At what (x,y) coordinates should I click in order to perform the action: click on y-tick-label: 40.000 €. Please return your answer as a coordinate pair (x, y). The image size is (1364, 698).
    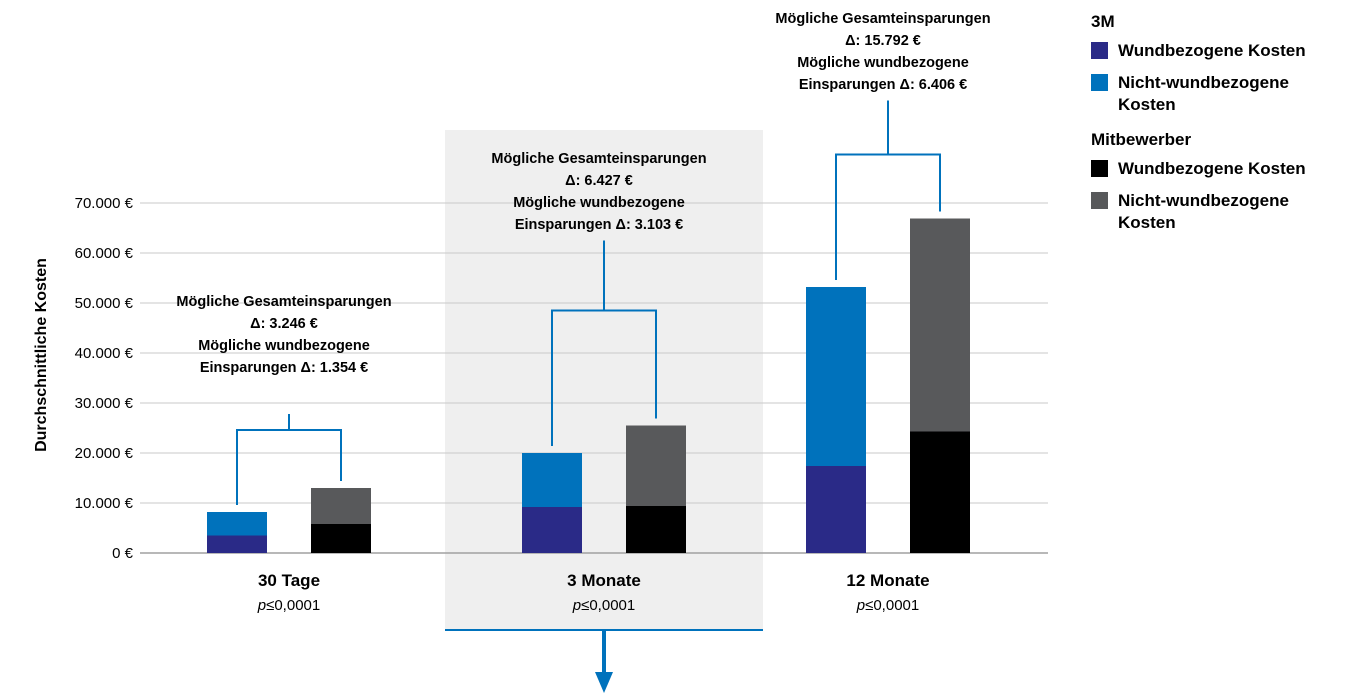
    Looking at the image, I should click on (104, 353).